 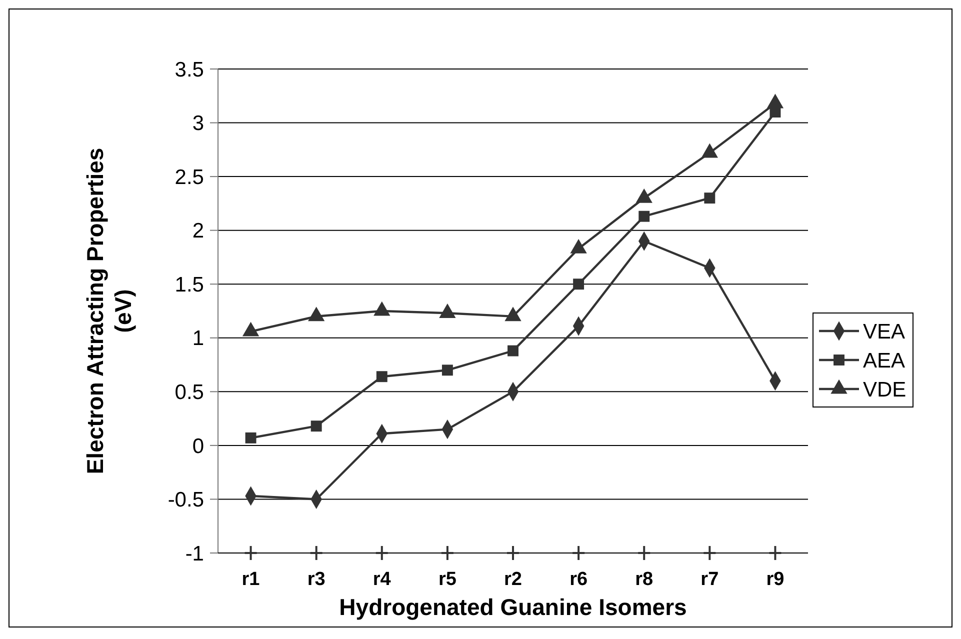 What do you see at coordinates (198, 231) in the screenshot?
I see `y-tick-label: 2` at bounding box center [198, 231].